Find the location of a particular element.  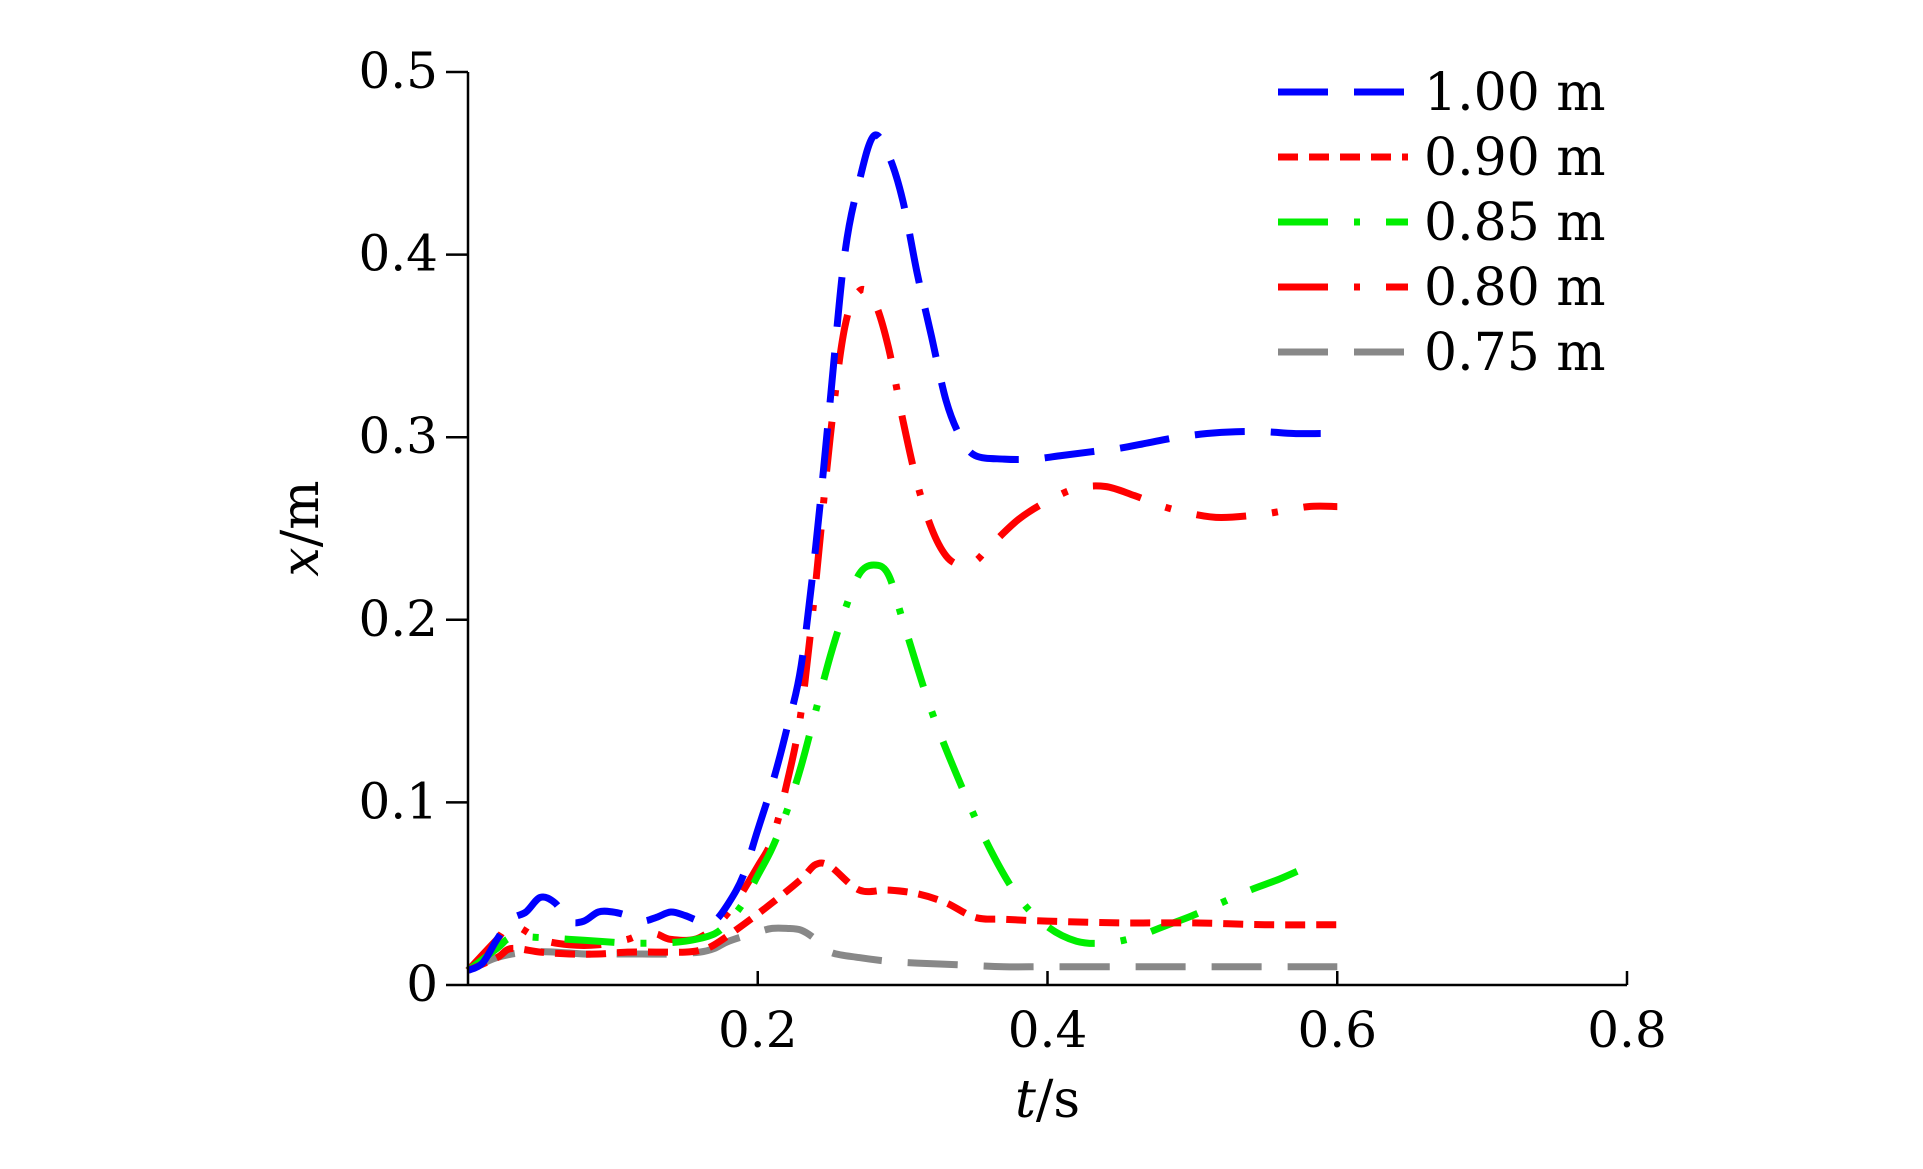

y-tick-label: 0.3 is located at coordinates (398, 436).